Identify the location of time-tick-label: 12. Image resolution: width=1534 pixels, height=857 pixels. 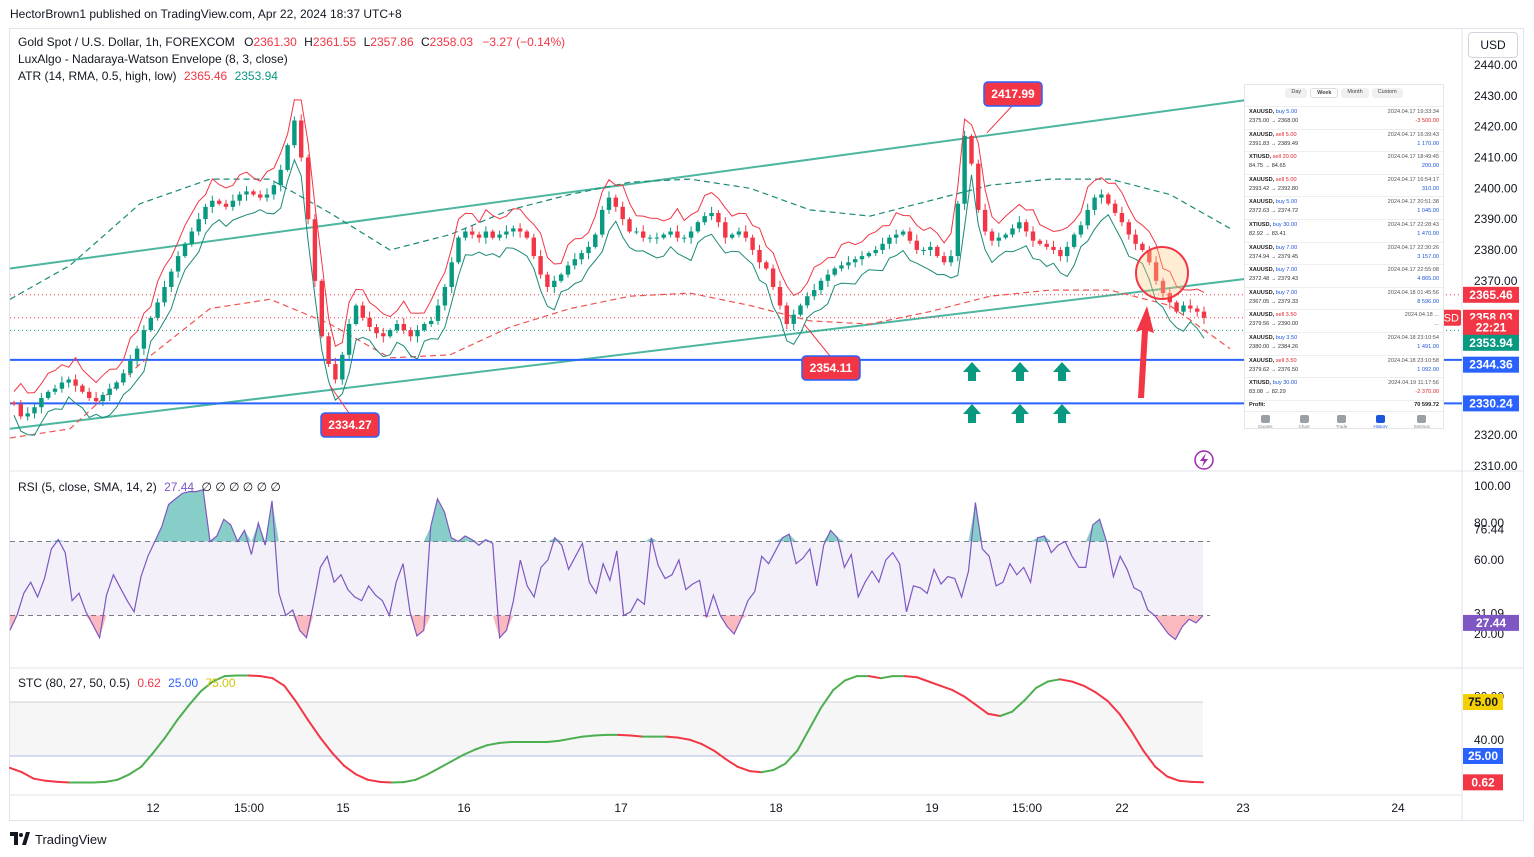
(153, 808).